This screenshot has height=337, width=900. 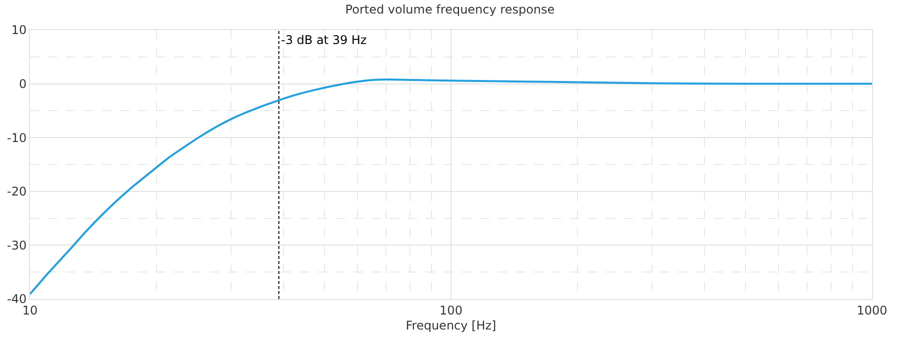 What do you see at coordinates (872, 310) in the screenshot?
I see `x-tick-label: 1000` at bounding box center [872, 310].